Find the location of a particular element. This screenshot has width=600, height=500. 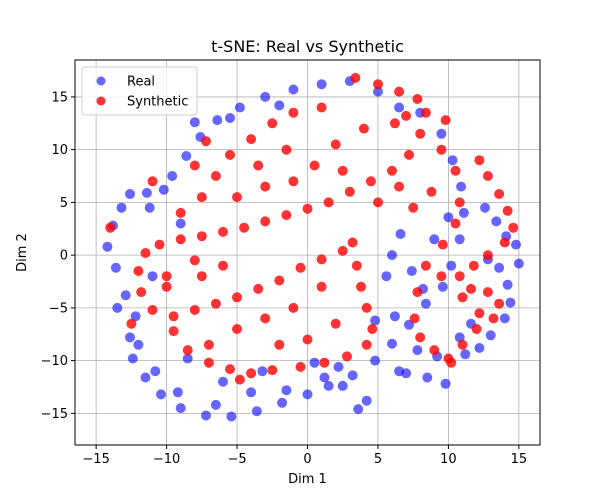

legend-marker-synthetic is located at coordinates (101, 101).